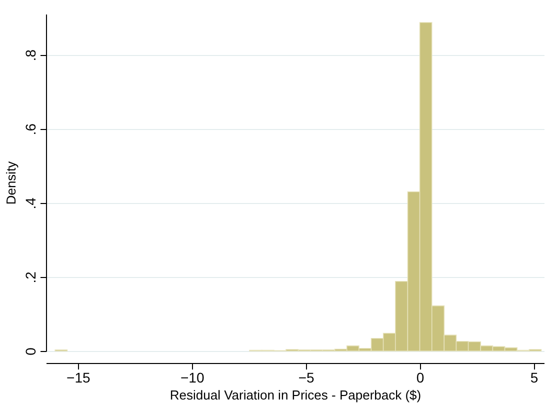 The height and width of the screenshot is (413, 555). I want to click on y-tick-label: .6, so click(30, 129).